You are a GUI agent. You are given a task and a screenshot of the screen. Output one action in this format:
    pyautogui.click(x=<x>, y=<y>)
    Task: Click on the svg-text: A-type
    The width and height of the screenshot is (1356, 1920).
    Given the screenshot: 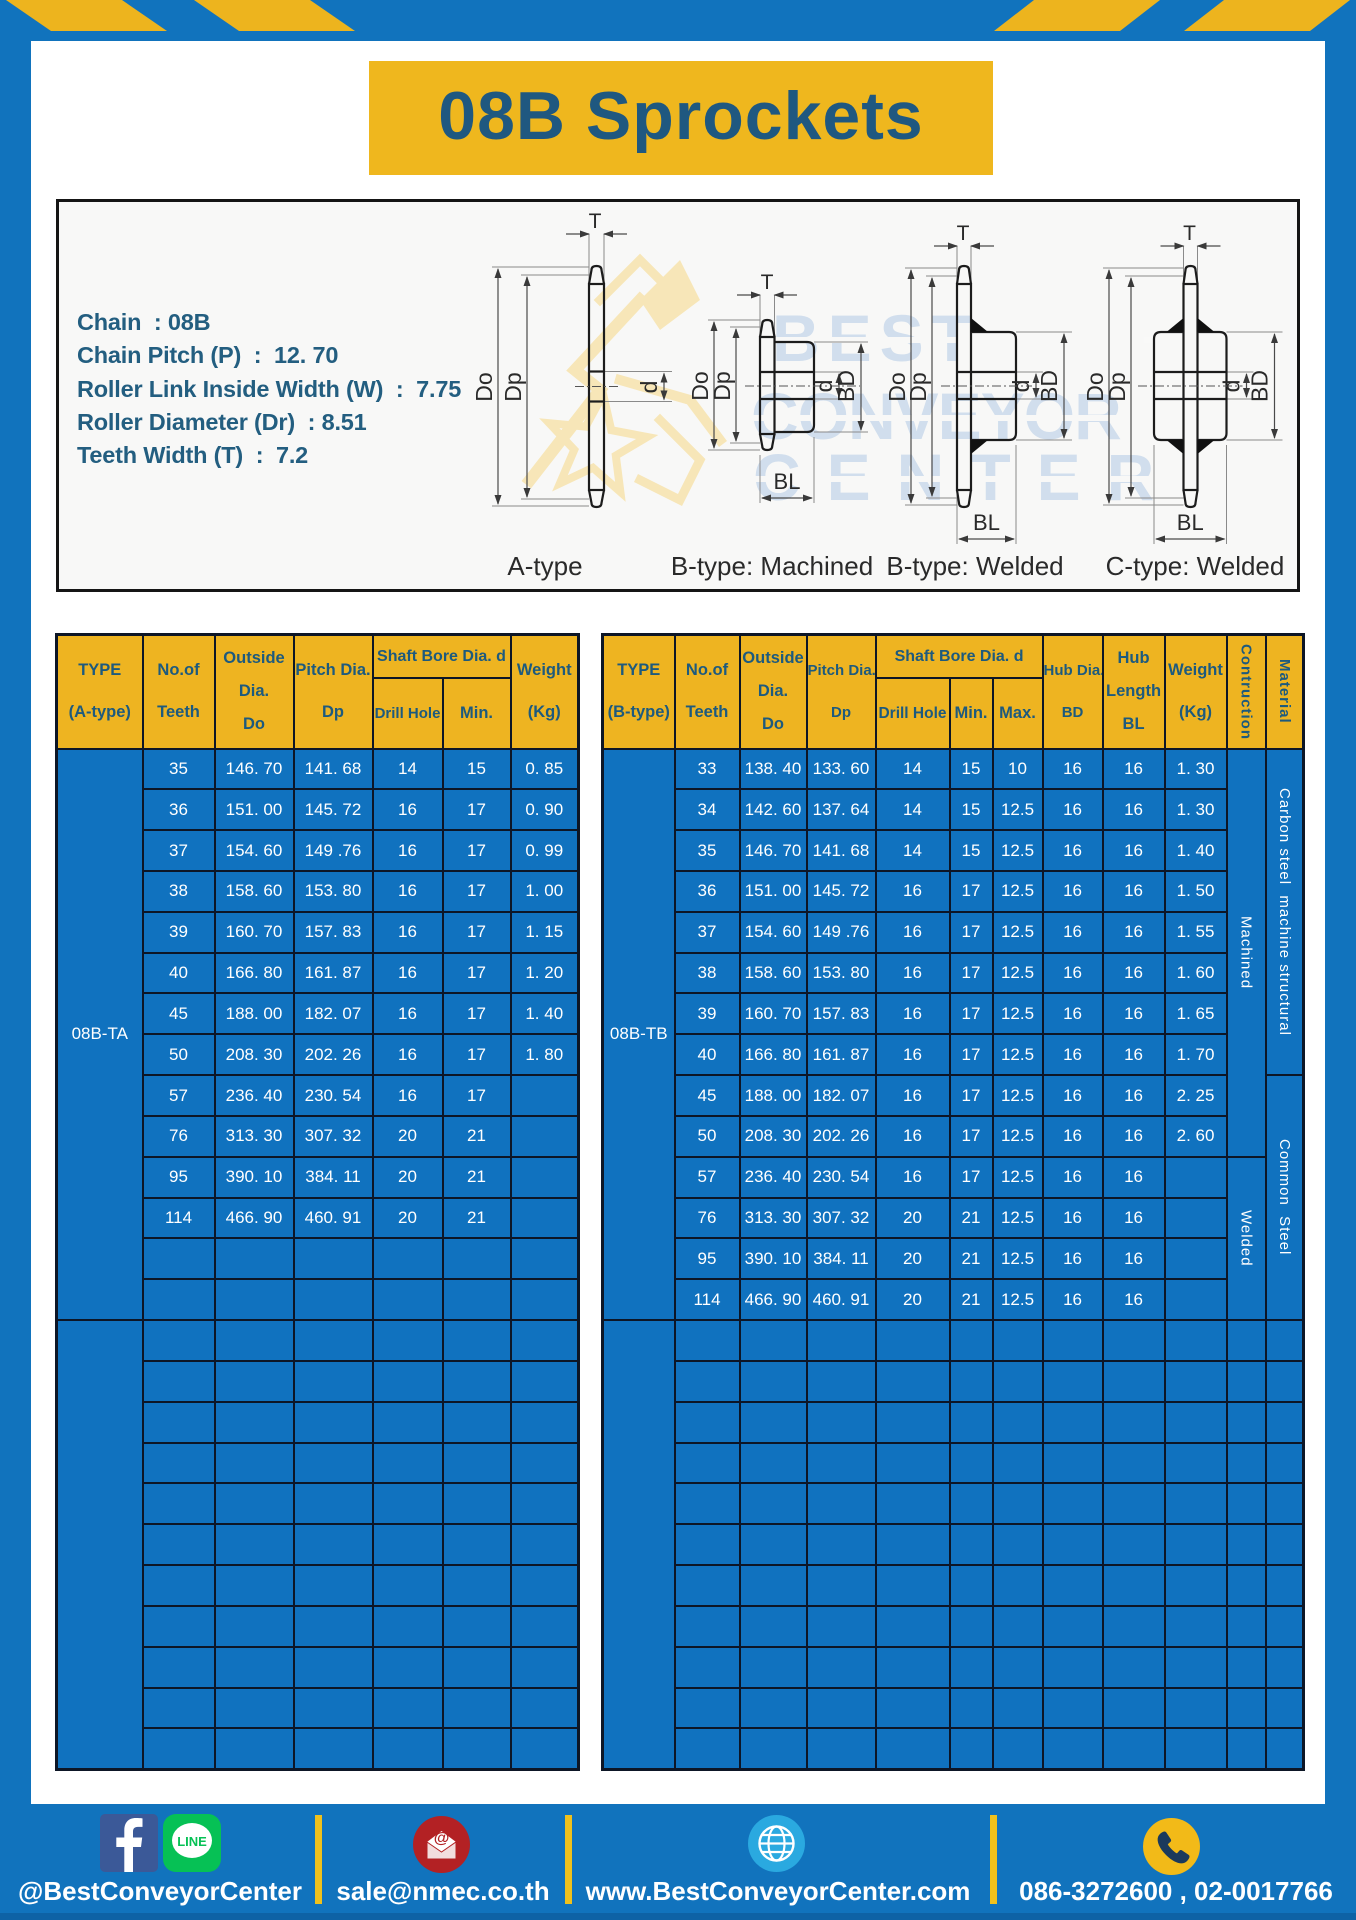 What is the action you would take?
    pyautogui.click(x=544, y=566)
    